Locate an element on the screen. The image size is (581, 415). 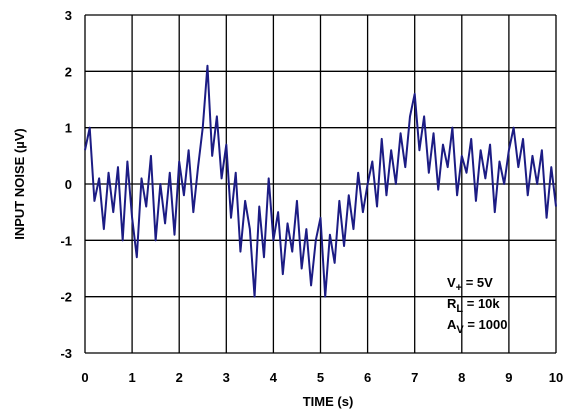
annotation-text: R is located at coordinates (452, 303).